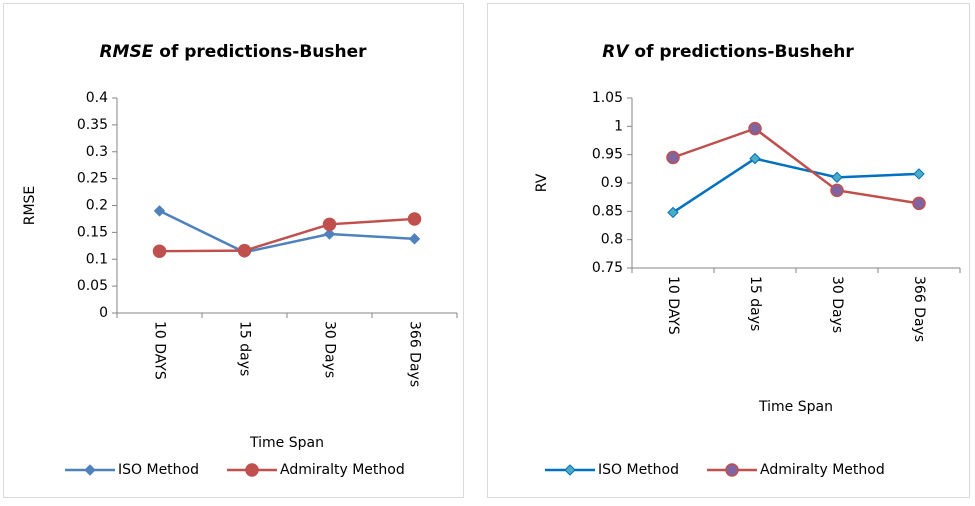  Describe the element at coordinates (607, 98) in the screenshot. I see `y-tick-label: 1.05` at that location.